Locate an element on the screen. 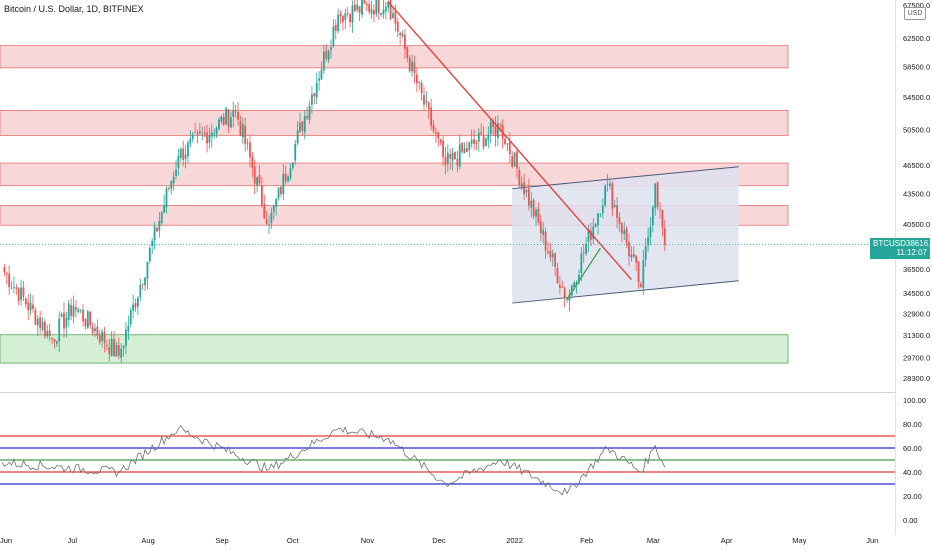 The width and height of the screenshot is (932, 550). time-tick-label: Jul is located at coordinates (73, 540).